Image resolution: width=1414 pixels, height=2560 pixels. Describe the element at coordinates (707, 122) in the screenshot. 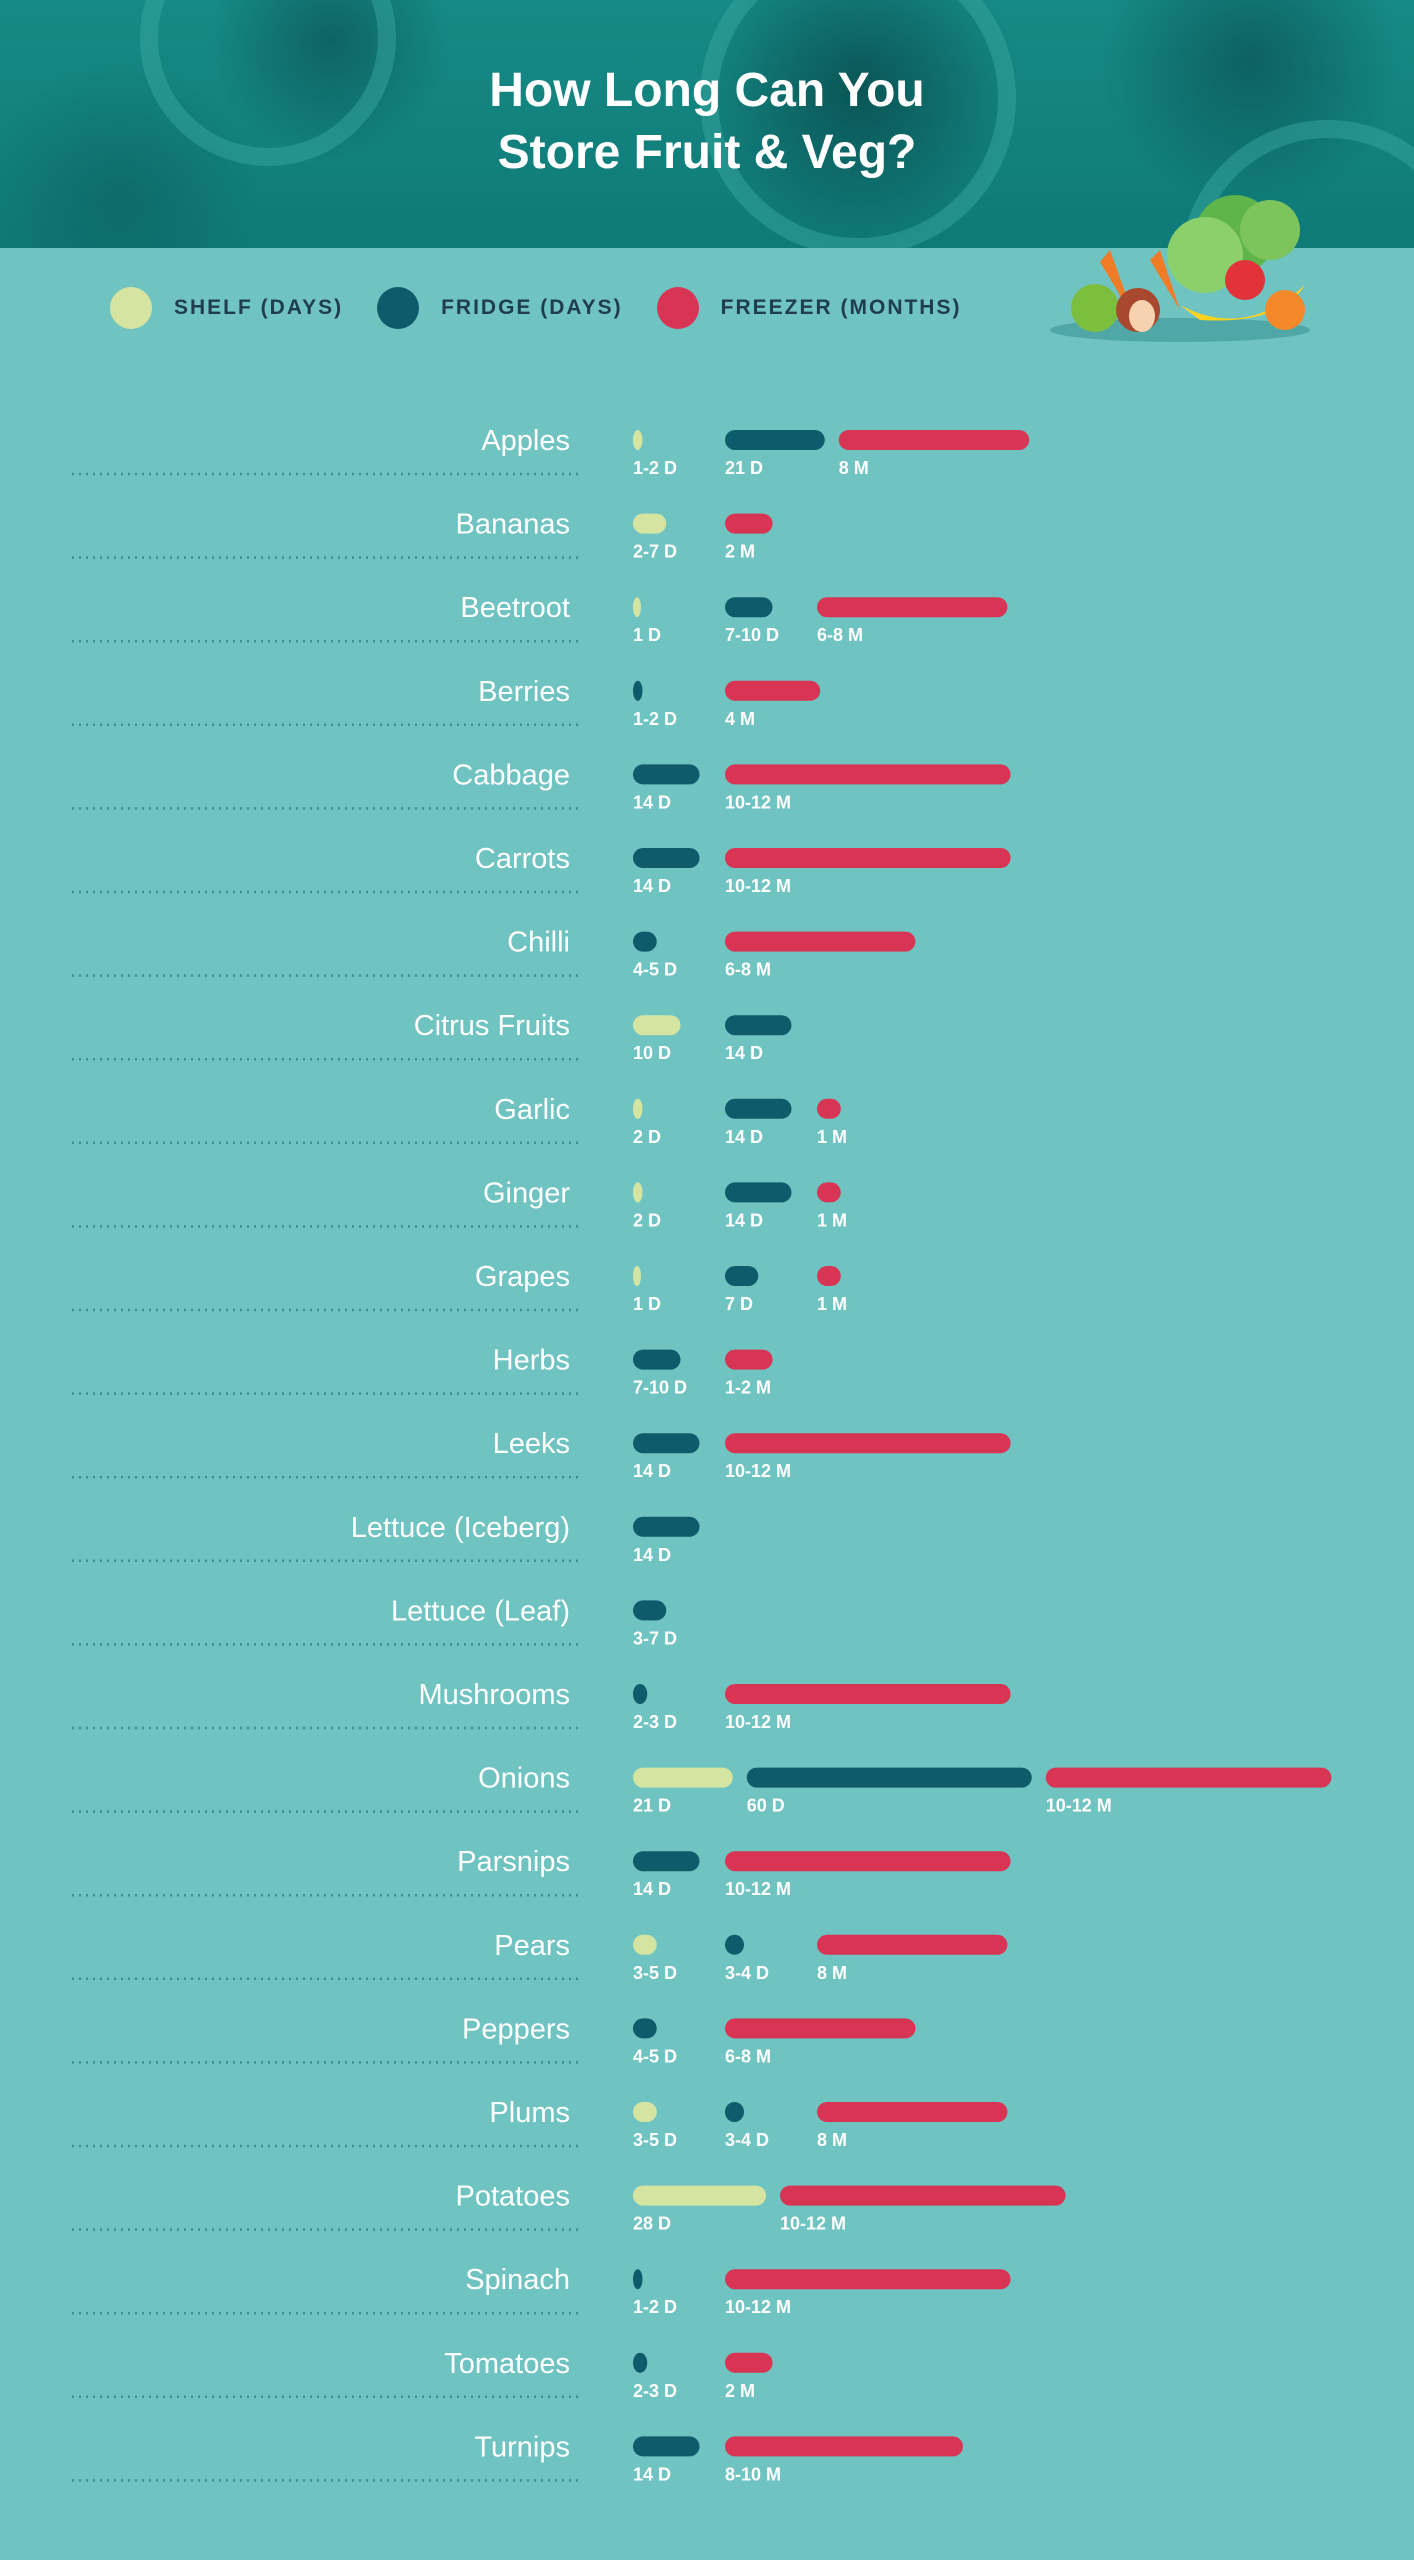

I see `page-title: How Long Can You Store Fruit & Veg?` at that location.